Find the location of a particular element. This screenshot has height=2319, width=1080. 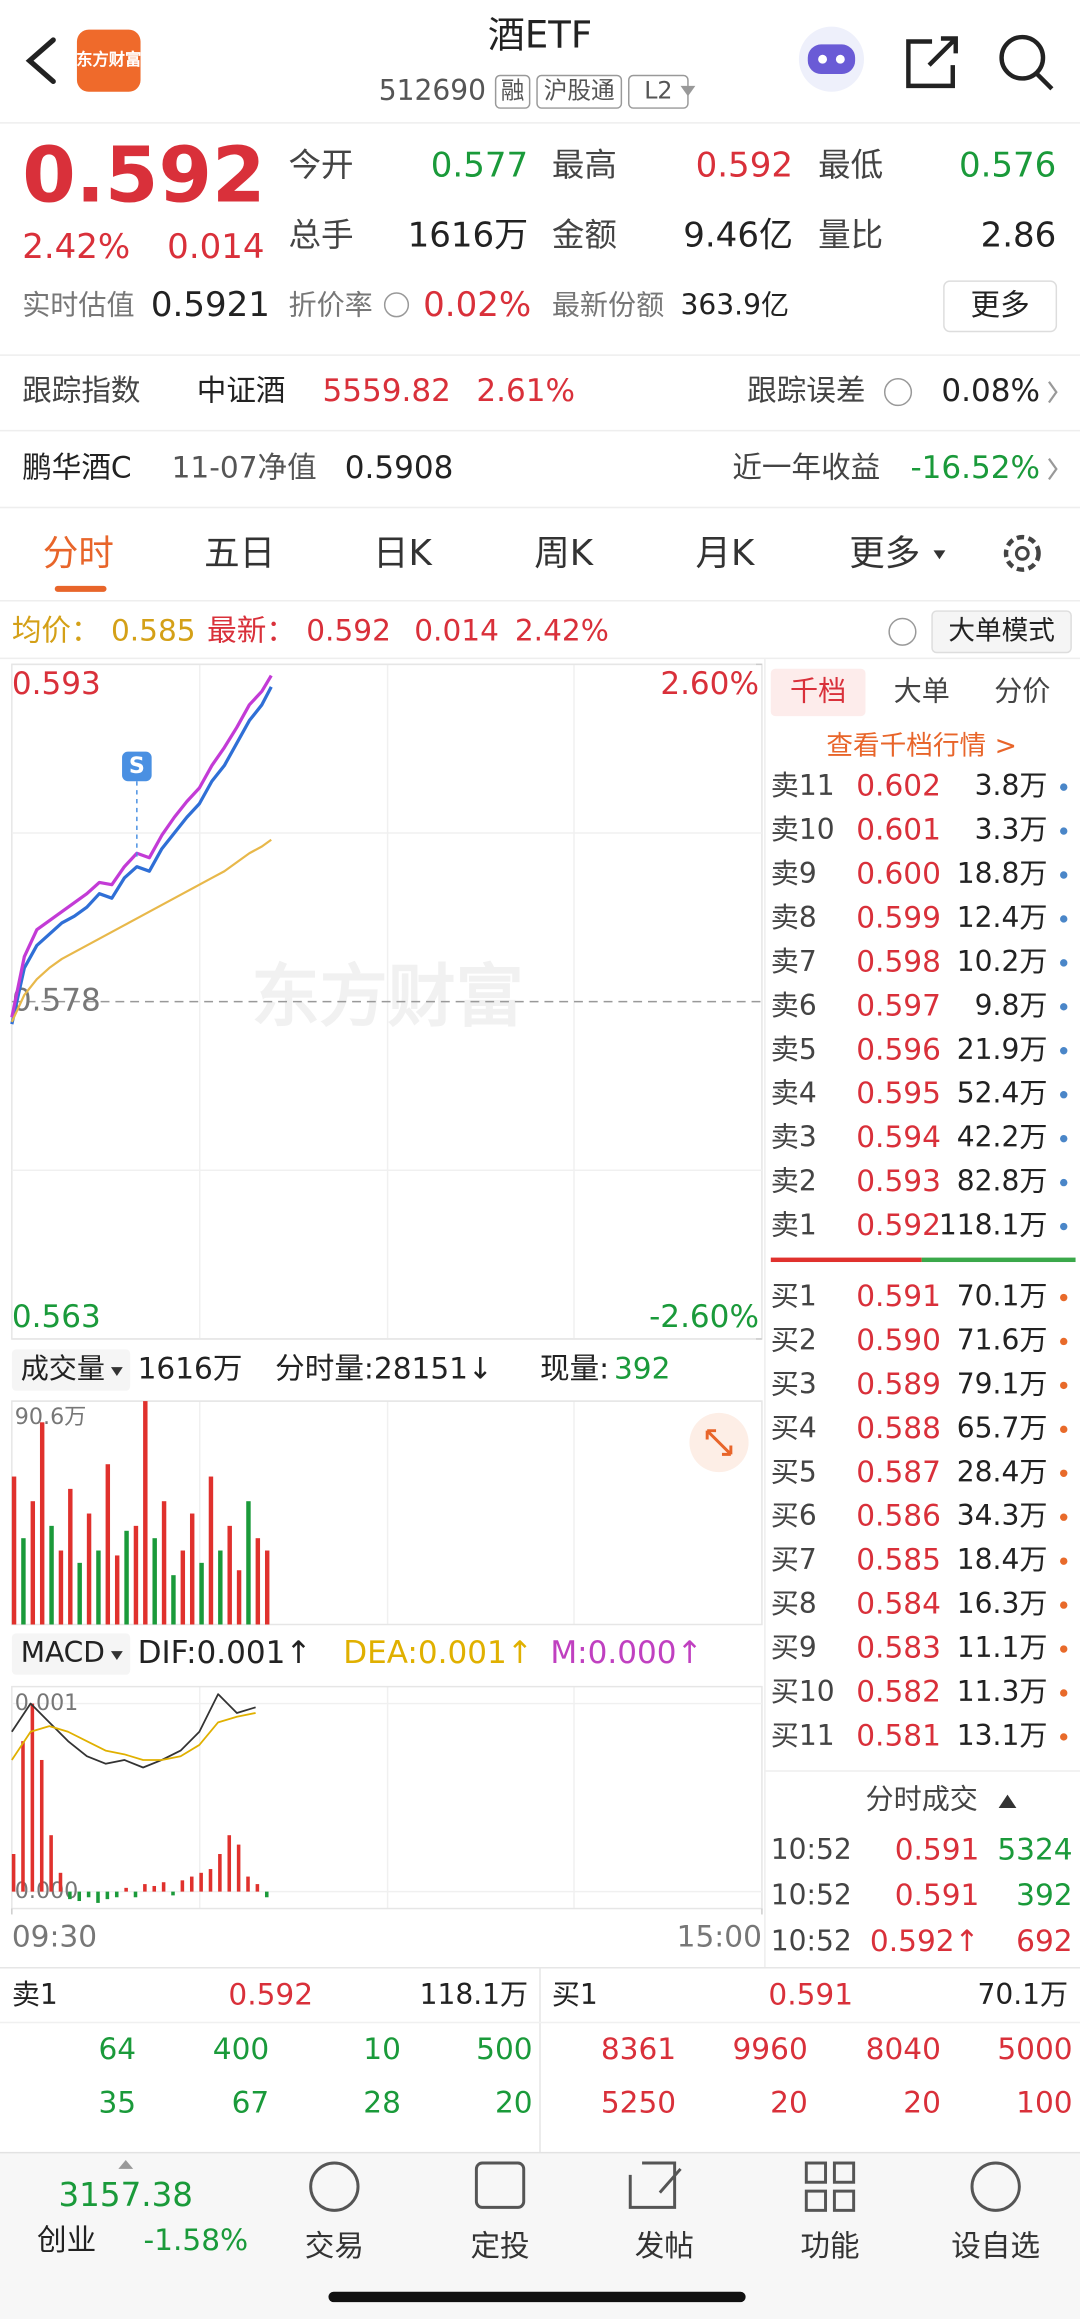

book-level: 卖4 is located at coordinates (794, 1093).